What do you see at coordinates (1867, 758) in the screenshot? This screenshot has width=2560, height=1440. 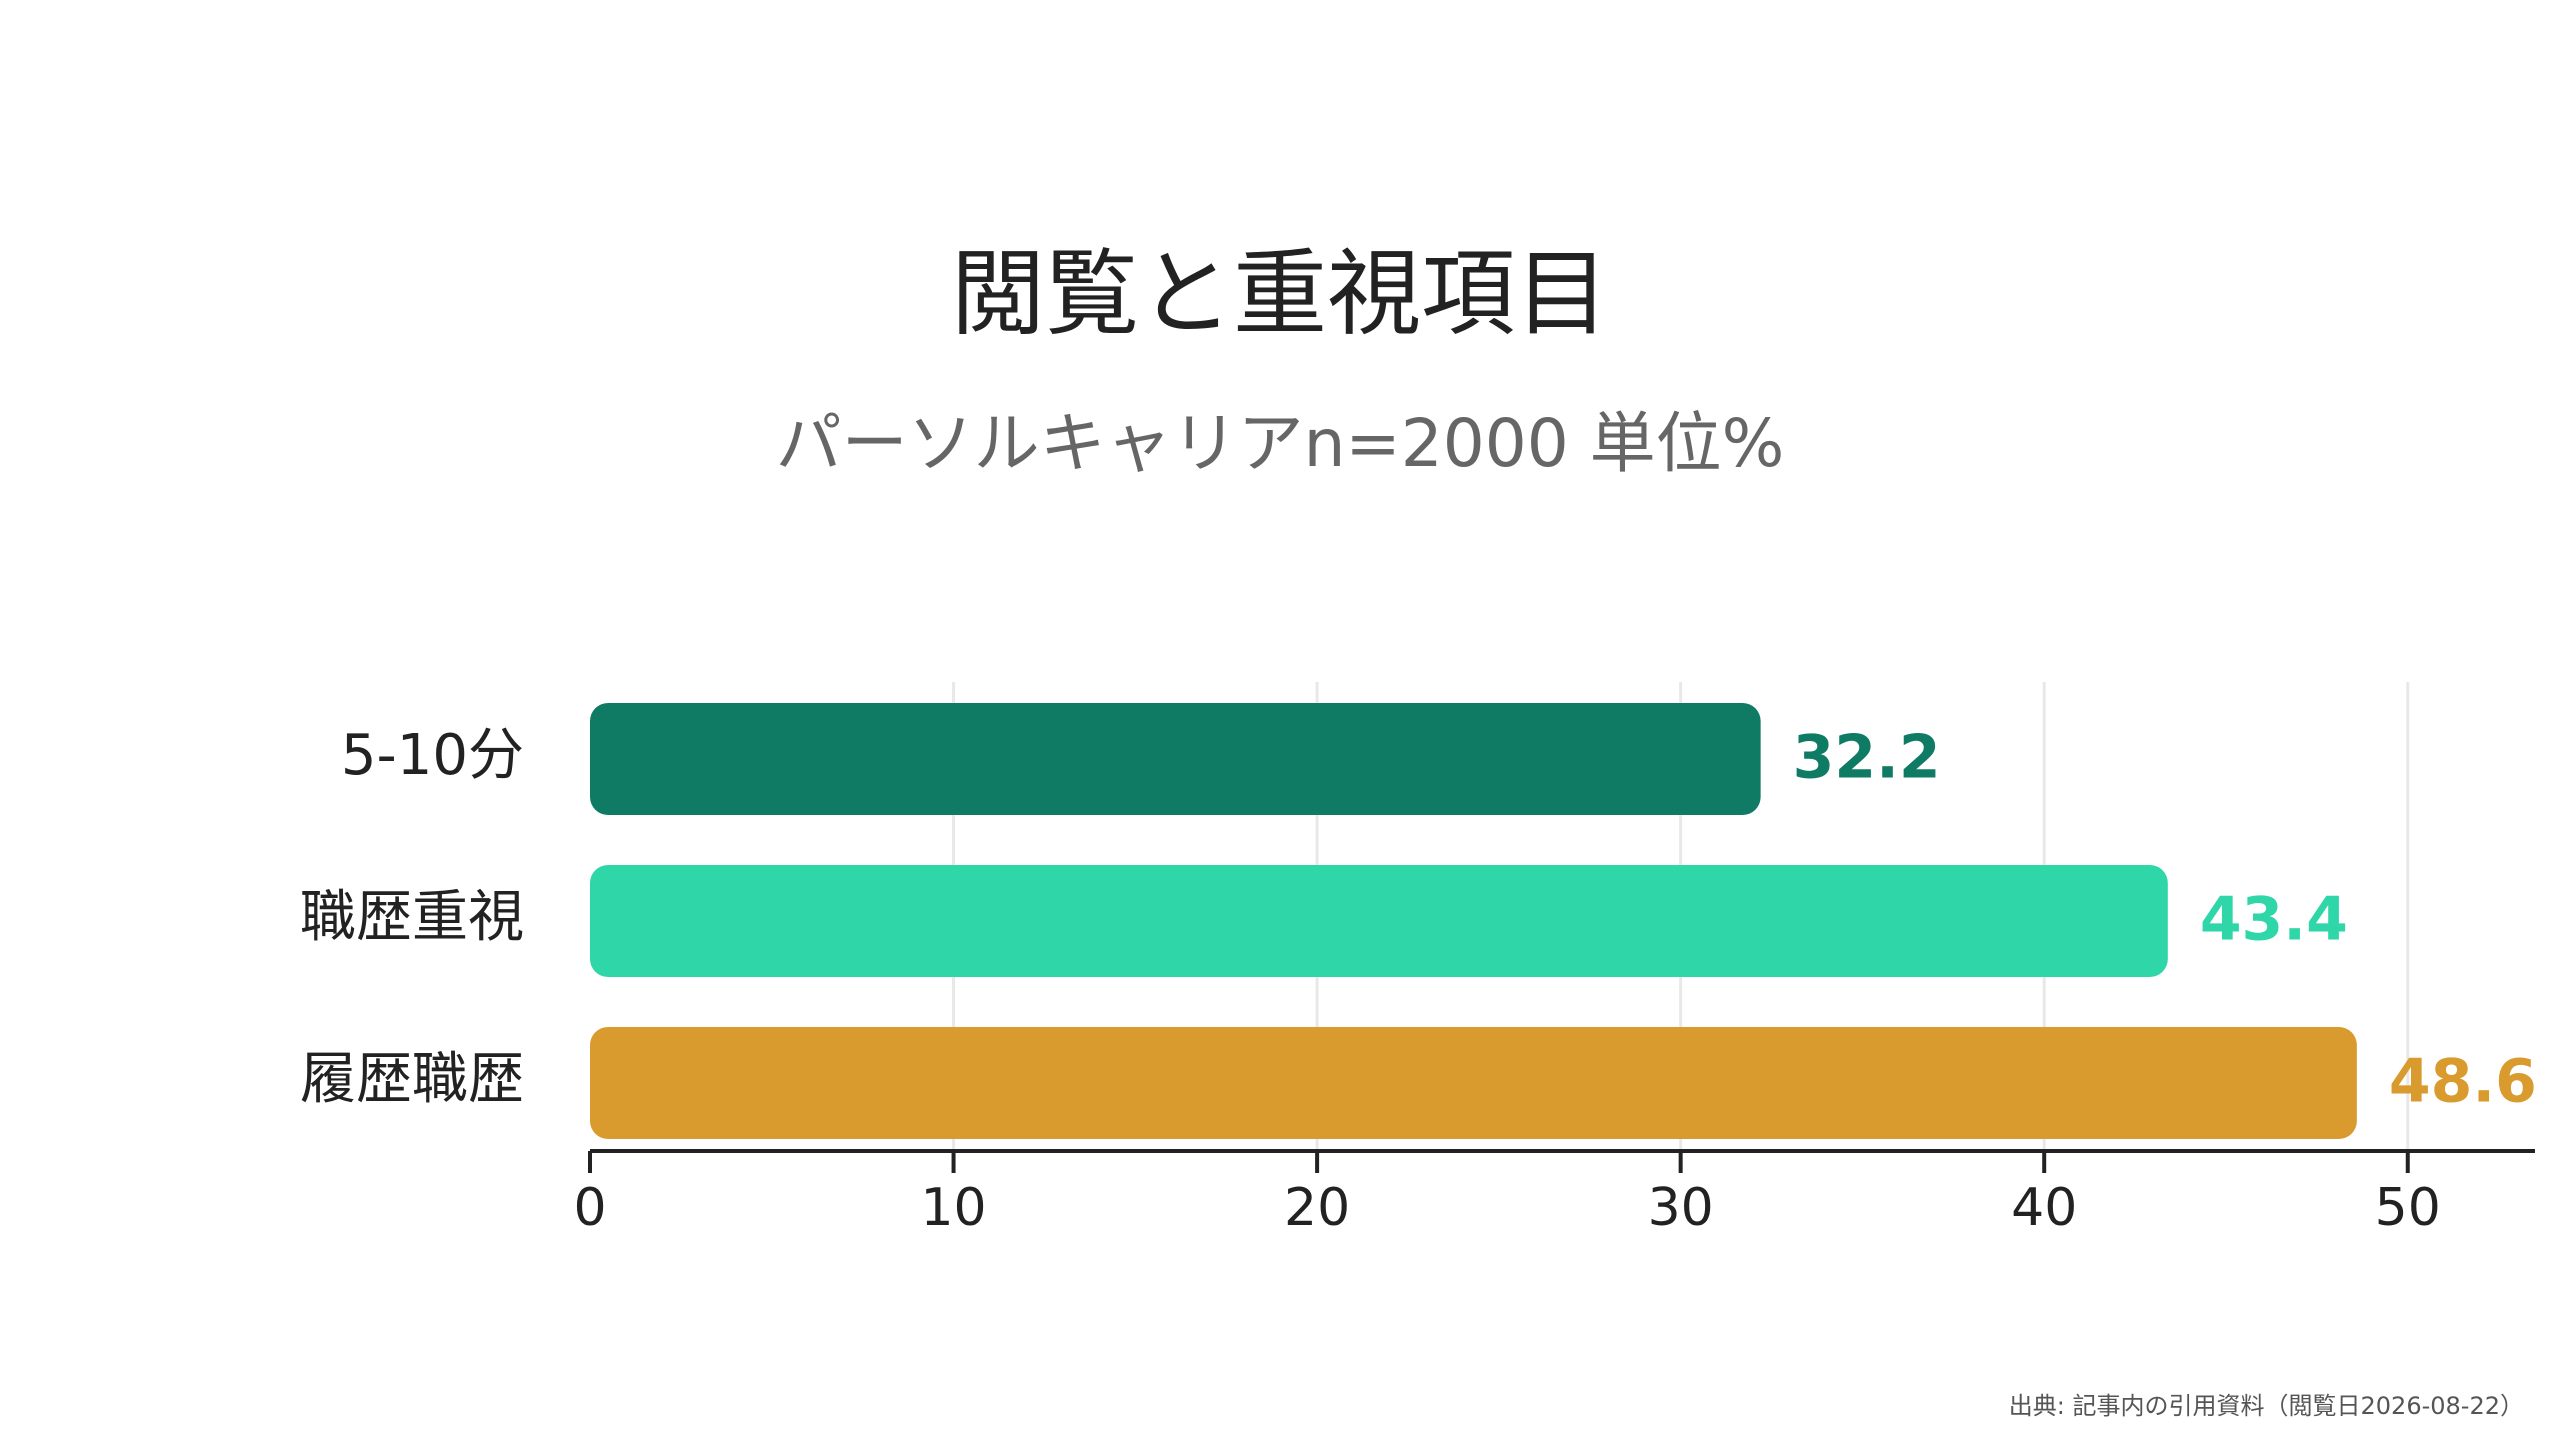 I see `value-label: 32.2` at bounding box center [1867, 758].